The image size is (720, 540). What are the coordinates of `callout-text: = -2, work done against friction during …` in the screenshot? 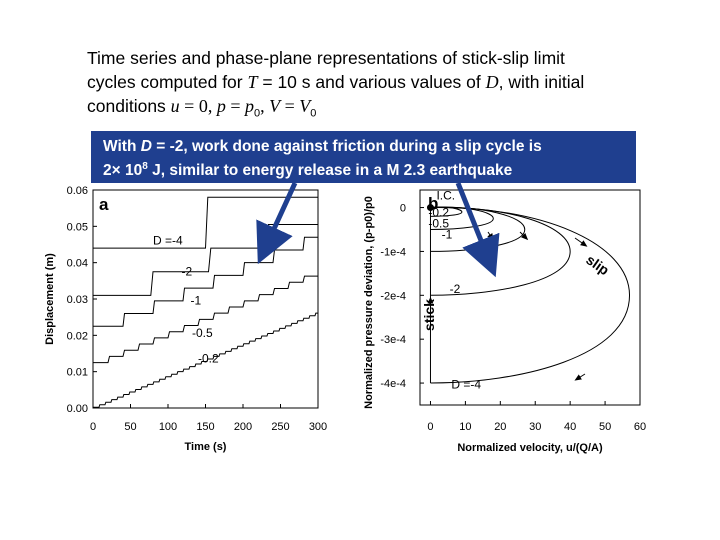 It's located at (346, 146).